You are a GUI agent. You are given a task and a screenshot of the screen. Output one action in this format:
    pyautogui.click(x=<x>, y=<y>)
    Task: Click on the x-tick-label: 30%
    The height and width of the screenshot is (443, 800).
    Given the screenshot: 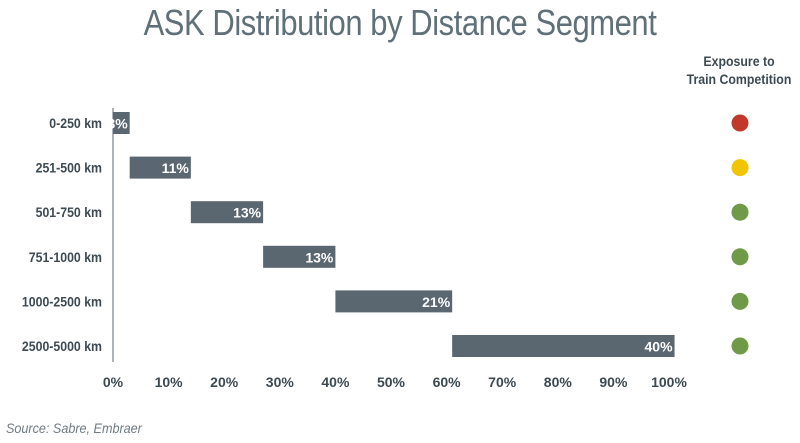 What is the action you would take?
    pyautogui.click(x=280, y=382)
    